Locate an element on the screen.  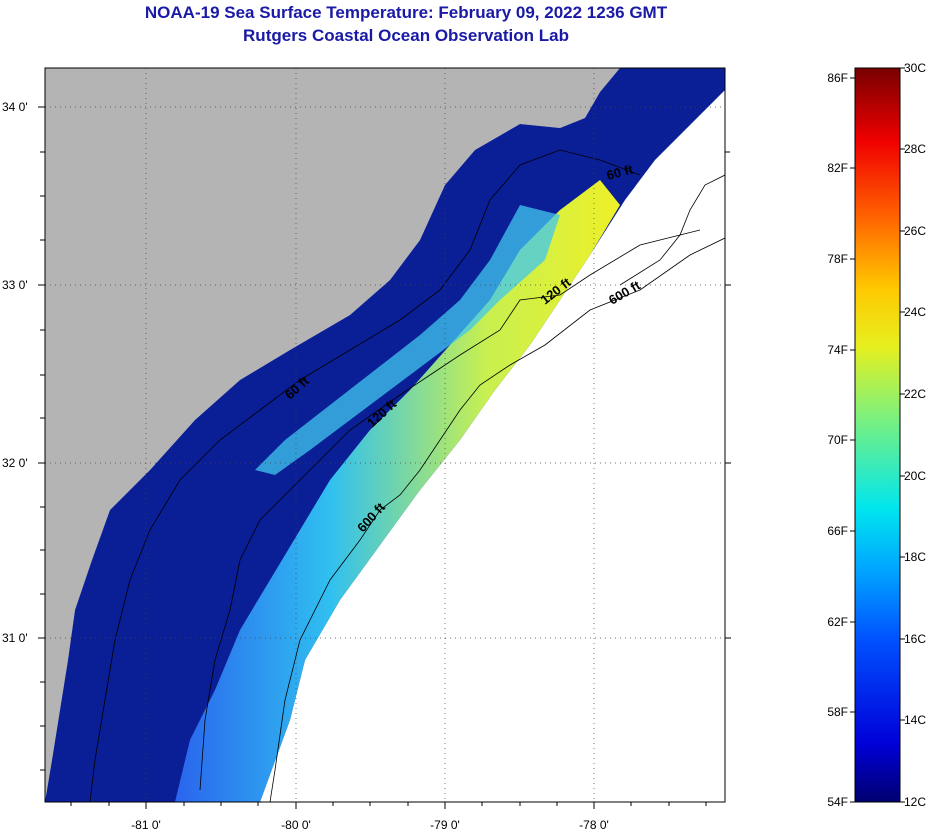
colorbar-f-label: 62F is located at coordinates (837, 622).